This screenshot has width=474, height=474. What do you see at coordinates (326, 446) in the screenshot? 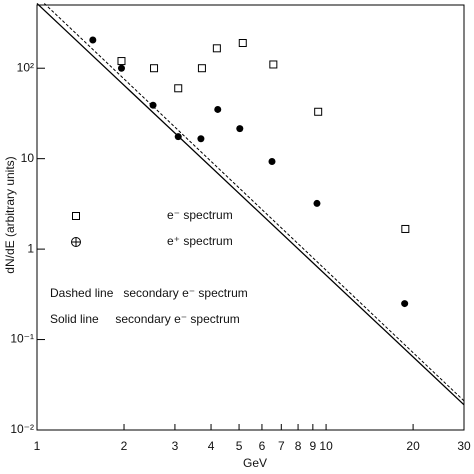
I see `x-tick-label: 10` at bounding box center [326, 446].